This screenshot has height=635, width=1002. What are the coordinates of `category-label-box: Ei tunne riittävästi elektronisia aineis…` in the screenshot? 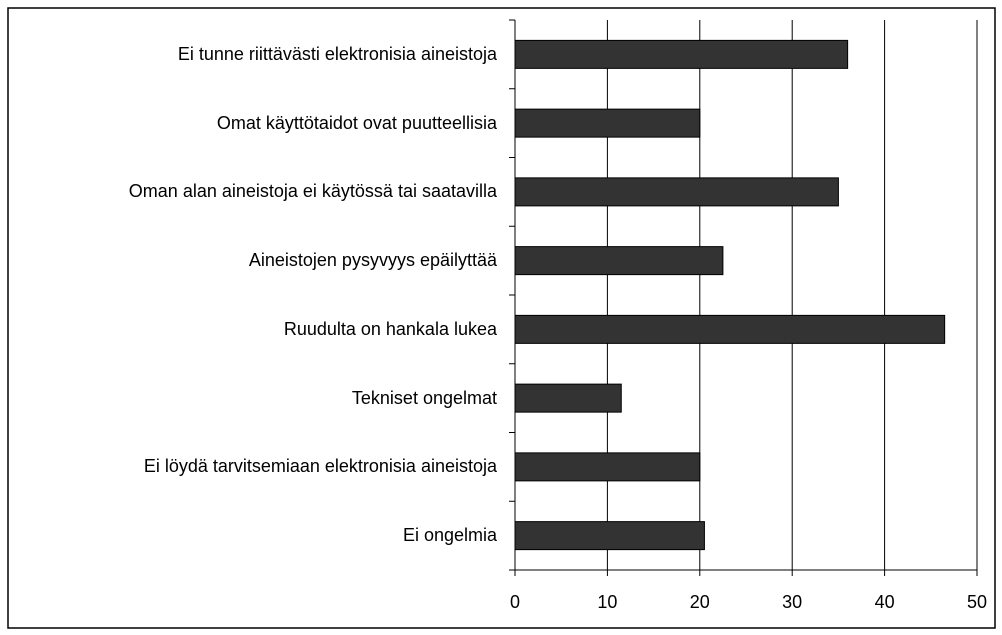 It's located at (337, 54).